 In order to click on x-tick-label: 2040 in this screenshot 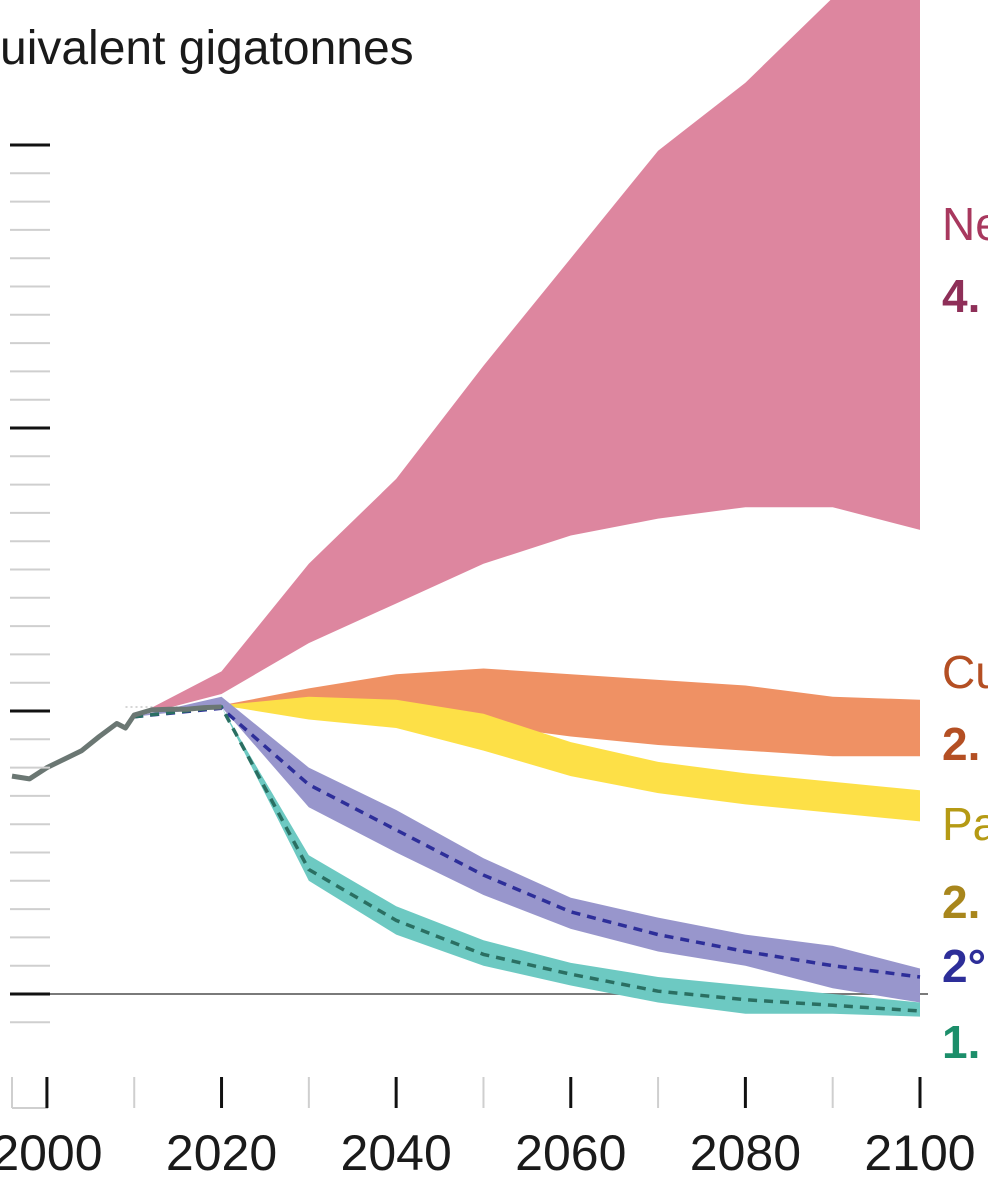, I will do `click(396, 1149)`.